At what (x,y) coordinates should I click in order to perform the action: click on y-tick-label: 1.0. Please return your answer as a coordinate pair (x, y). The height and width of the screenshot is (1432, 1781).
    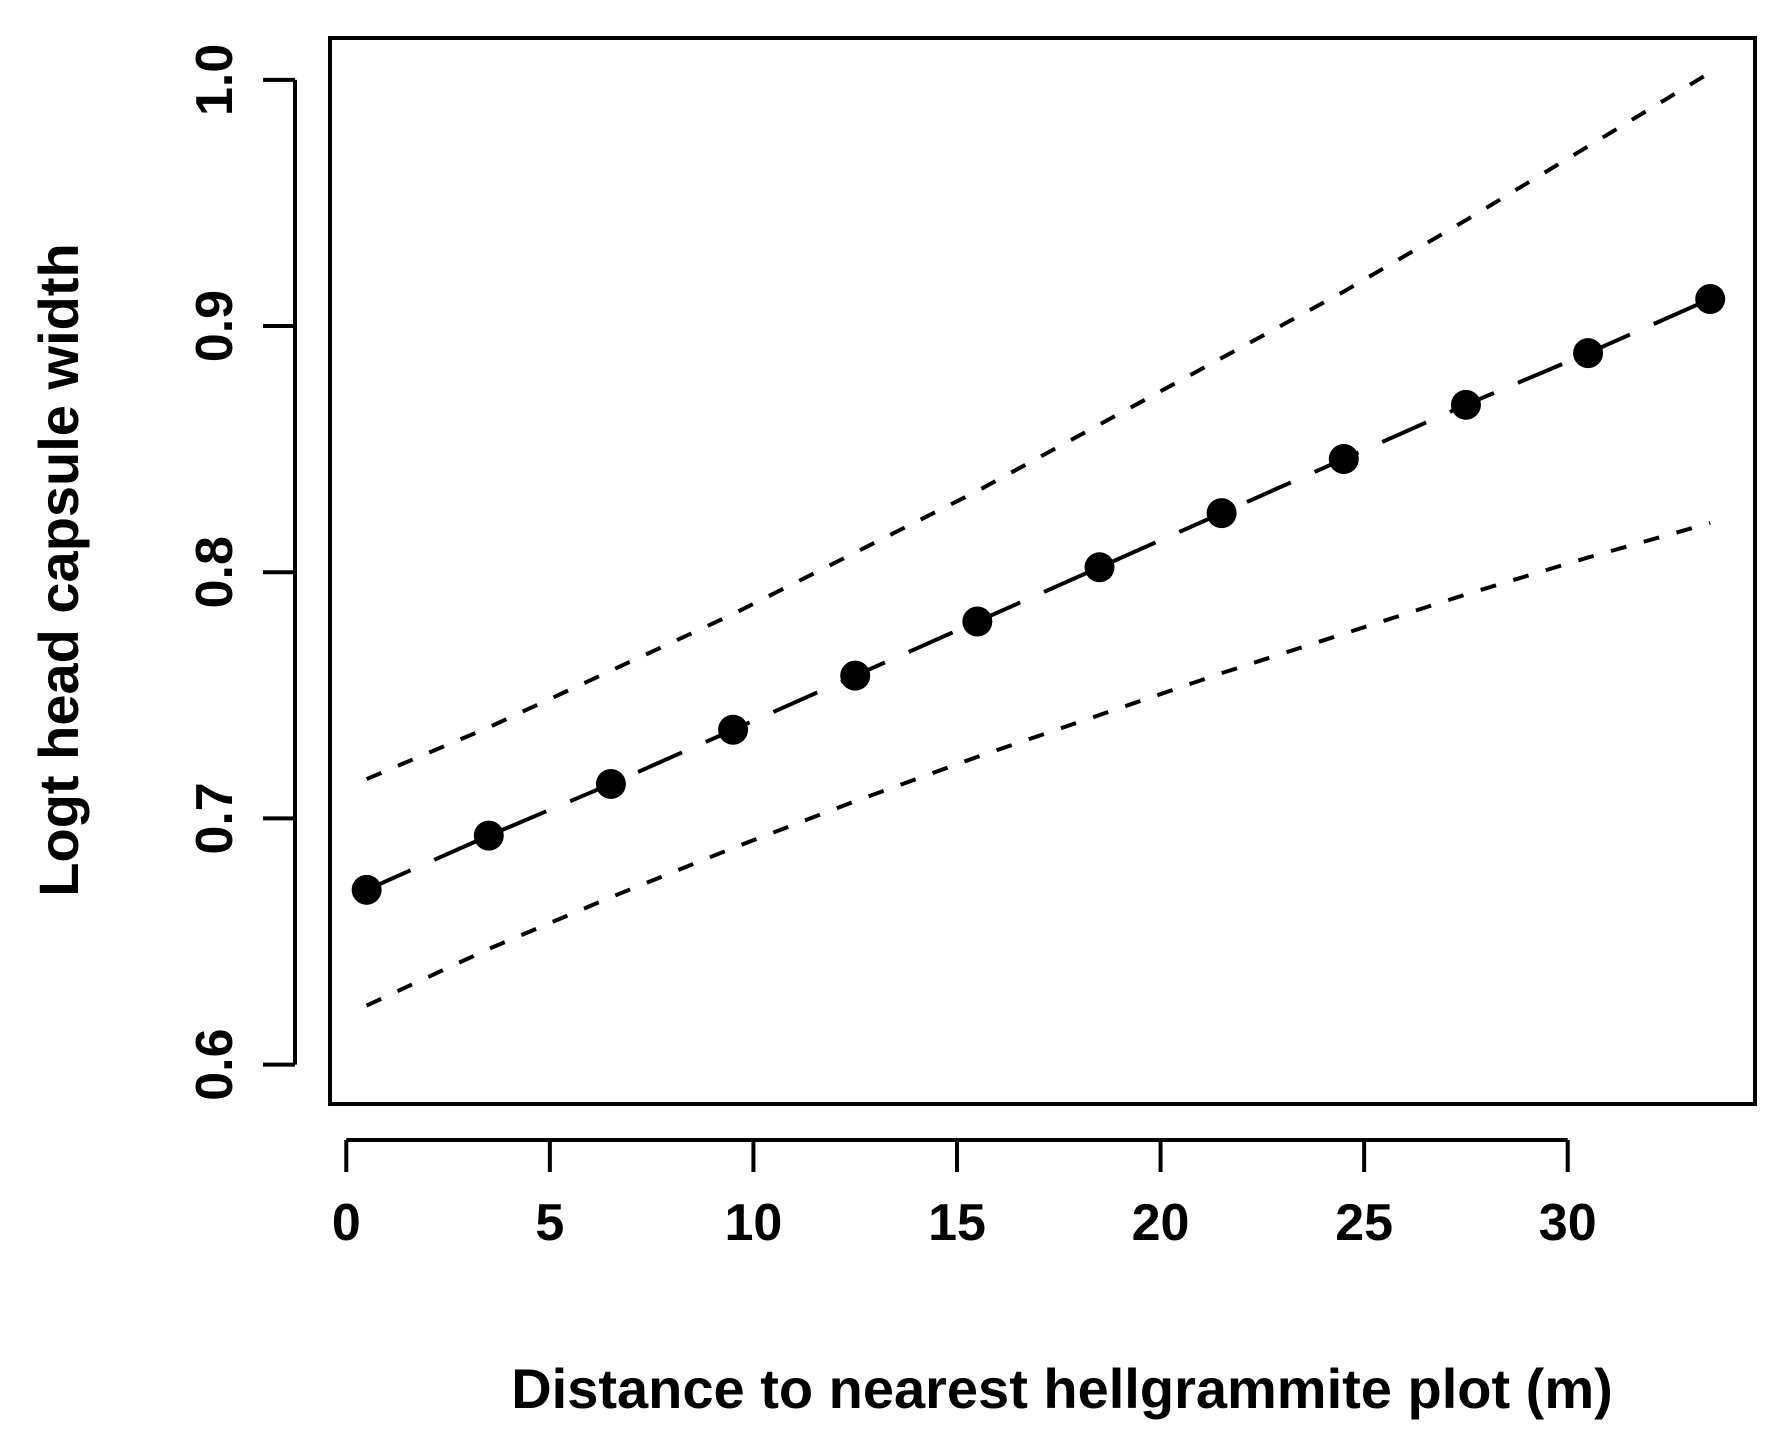
    Looking at the image, I should click on (215, 80).